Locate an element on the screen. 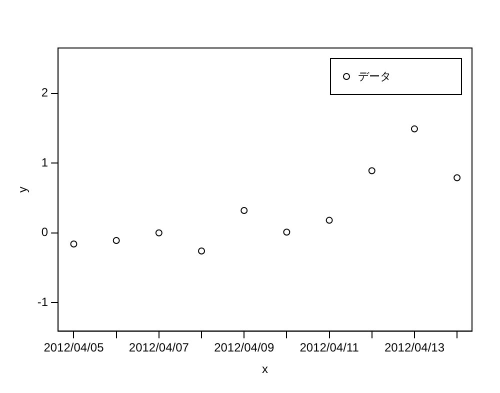  y-axis-title: y is located at coordinates (23, 189).